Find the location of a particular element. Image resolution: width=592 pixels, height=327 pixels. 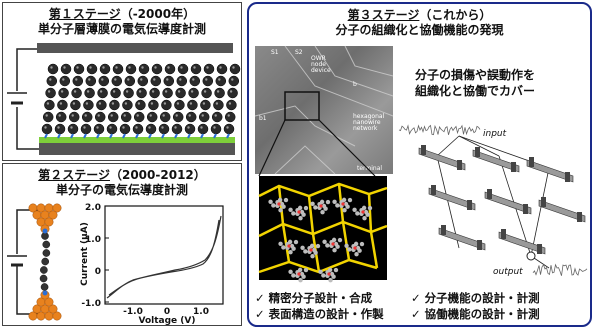

gold-electrode-top is located at coordinates (45, 218).